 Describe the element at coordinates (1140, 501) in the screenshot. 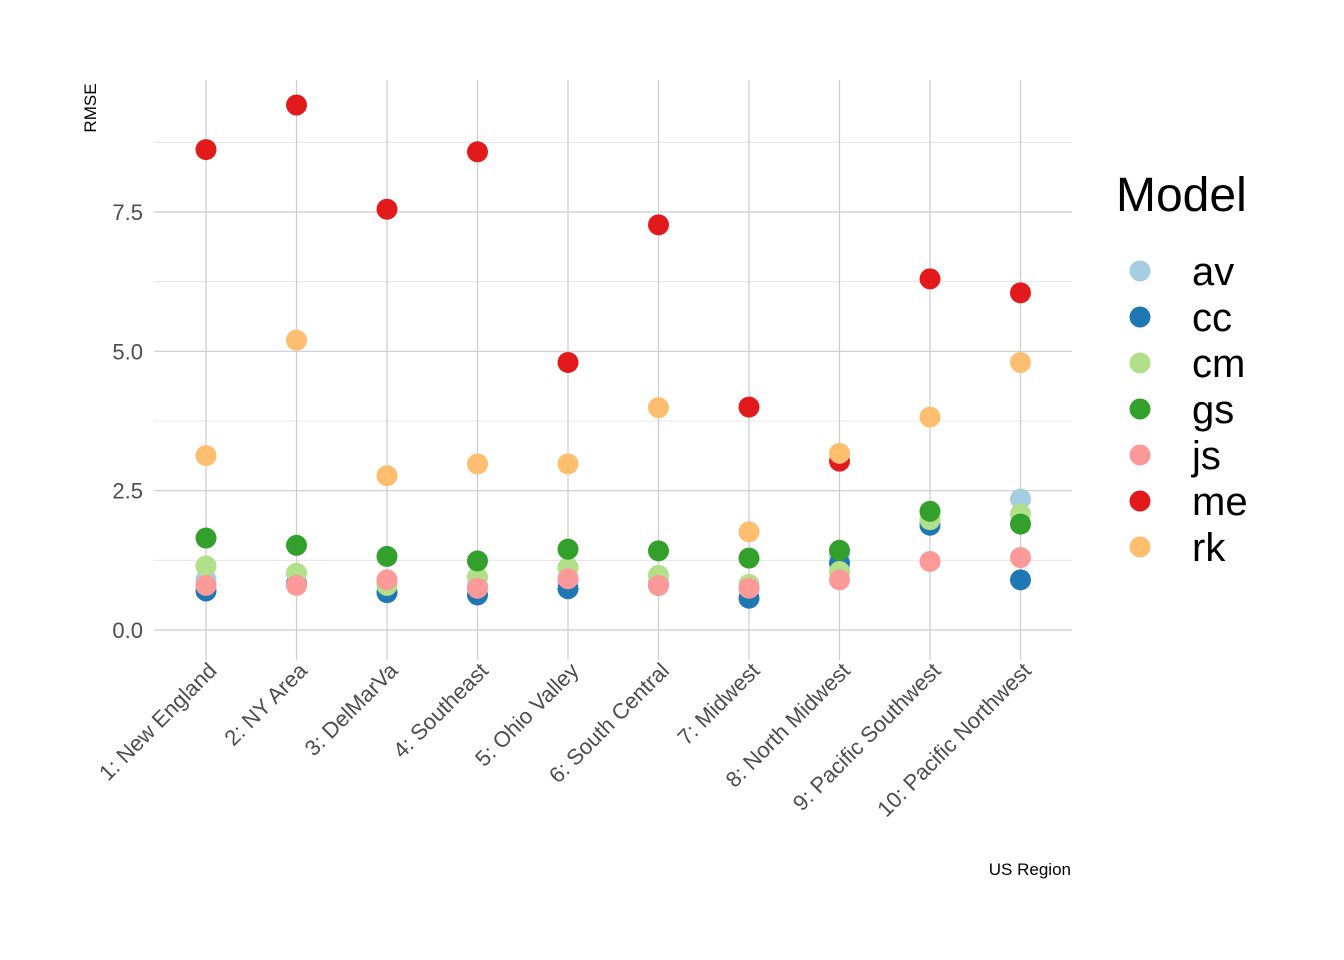

I see `legend-key-me` at that location.